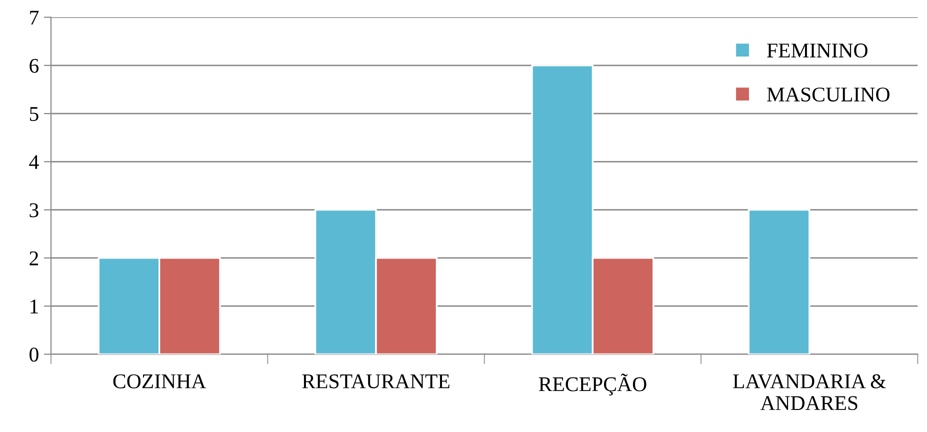 The width and height of the screenshot is (927, 432). Describe the element at coordinates (828, 95) in the screenshot. I see `legend-label: MASCULINO` at that location.